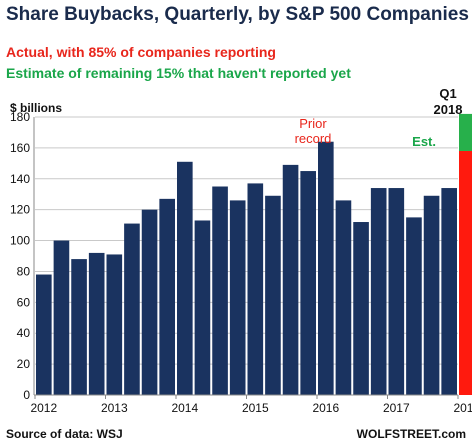  Describe the element at coordinates (20, 117) in the screenshot. I see `y-tick-label: 180` at that location.